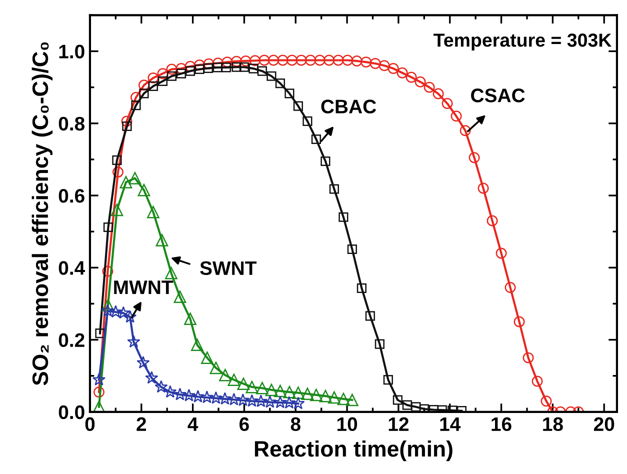 This screenshot has height=474, width=627. I want to click on x-tick-label: 16, so click(502, 424).